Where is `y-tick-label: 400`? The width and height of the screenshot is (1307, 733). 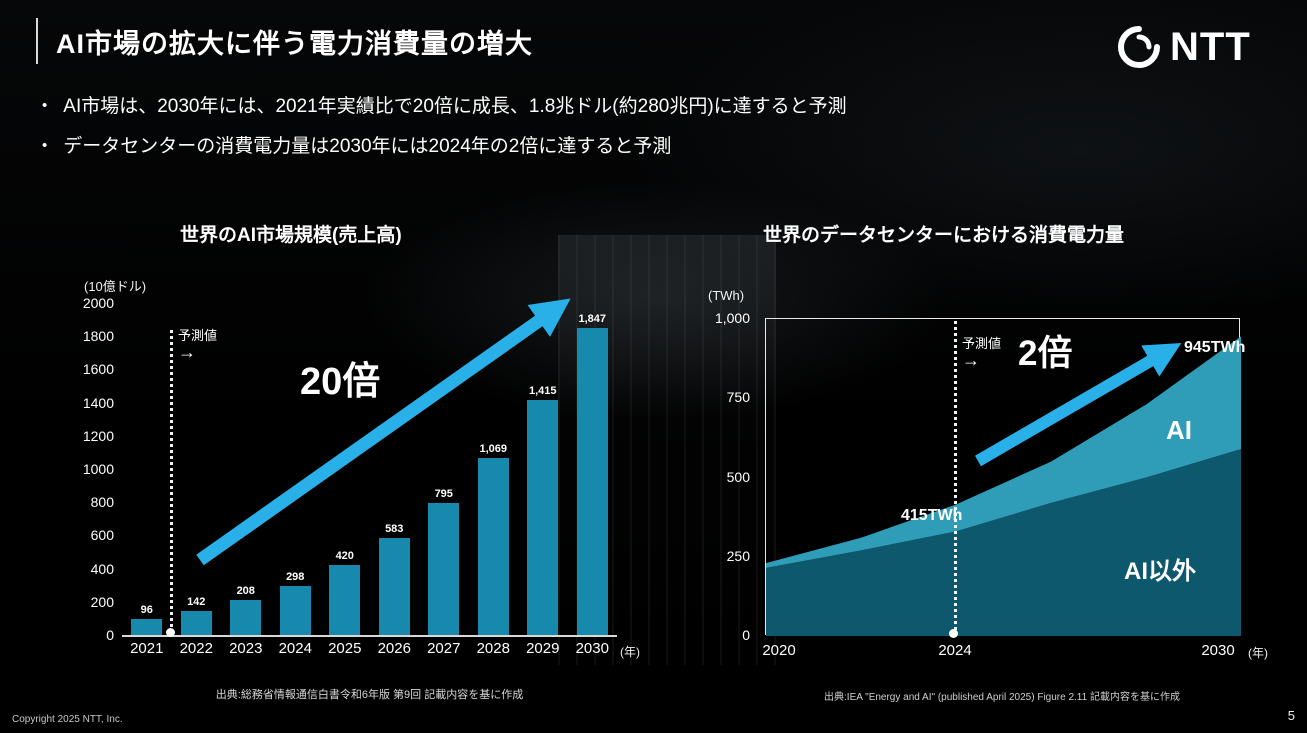 y-tick-label: 400 is located at coordinates (102, 568).